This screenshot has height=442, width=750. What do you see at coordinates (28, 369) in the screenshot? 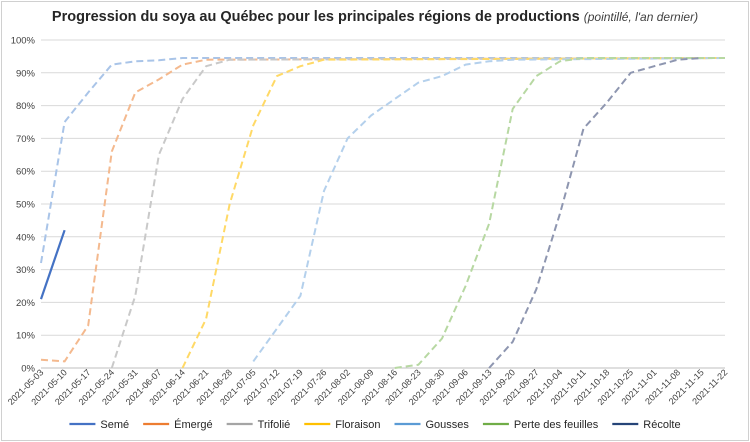
I see `y-tick-label: 0%` at bounding box center [28, 369].